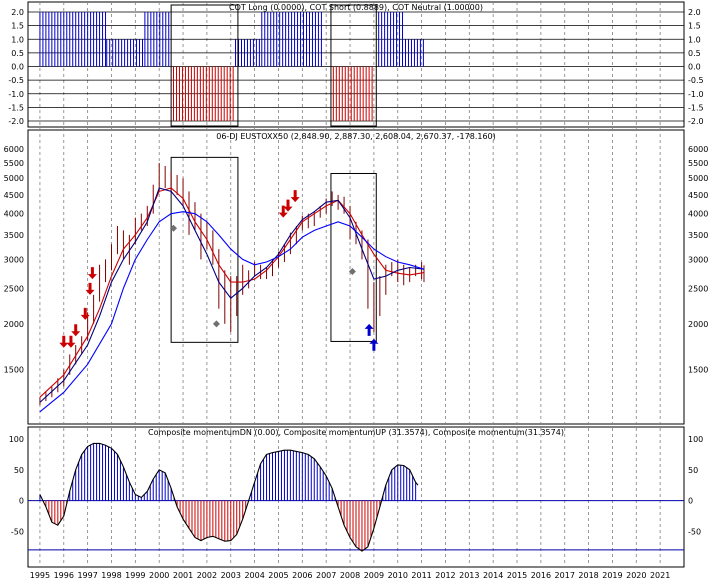 The width and height of the screenshot is (712, 581). What do you see at coordinates (14, 178) in the screenshot?
I see `price-y-tick-label-left: 5000` at bounding box center [14, 178].